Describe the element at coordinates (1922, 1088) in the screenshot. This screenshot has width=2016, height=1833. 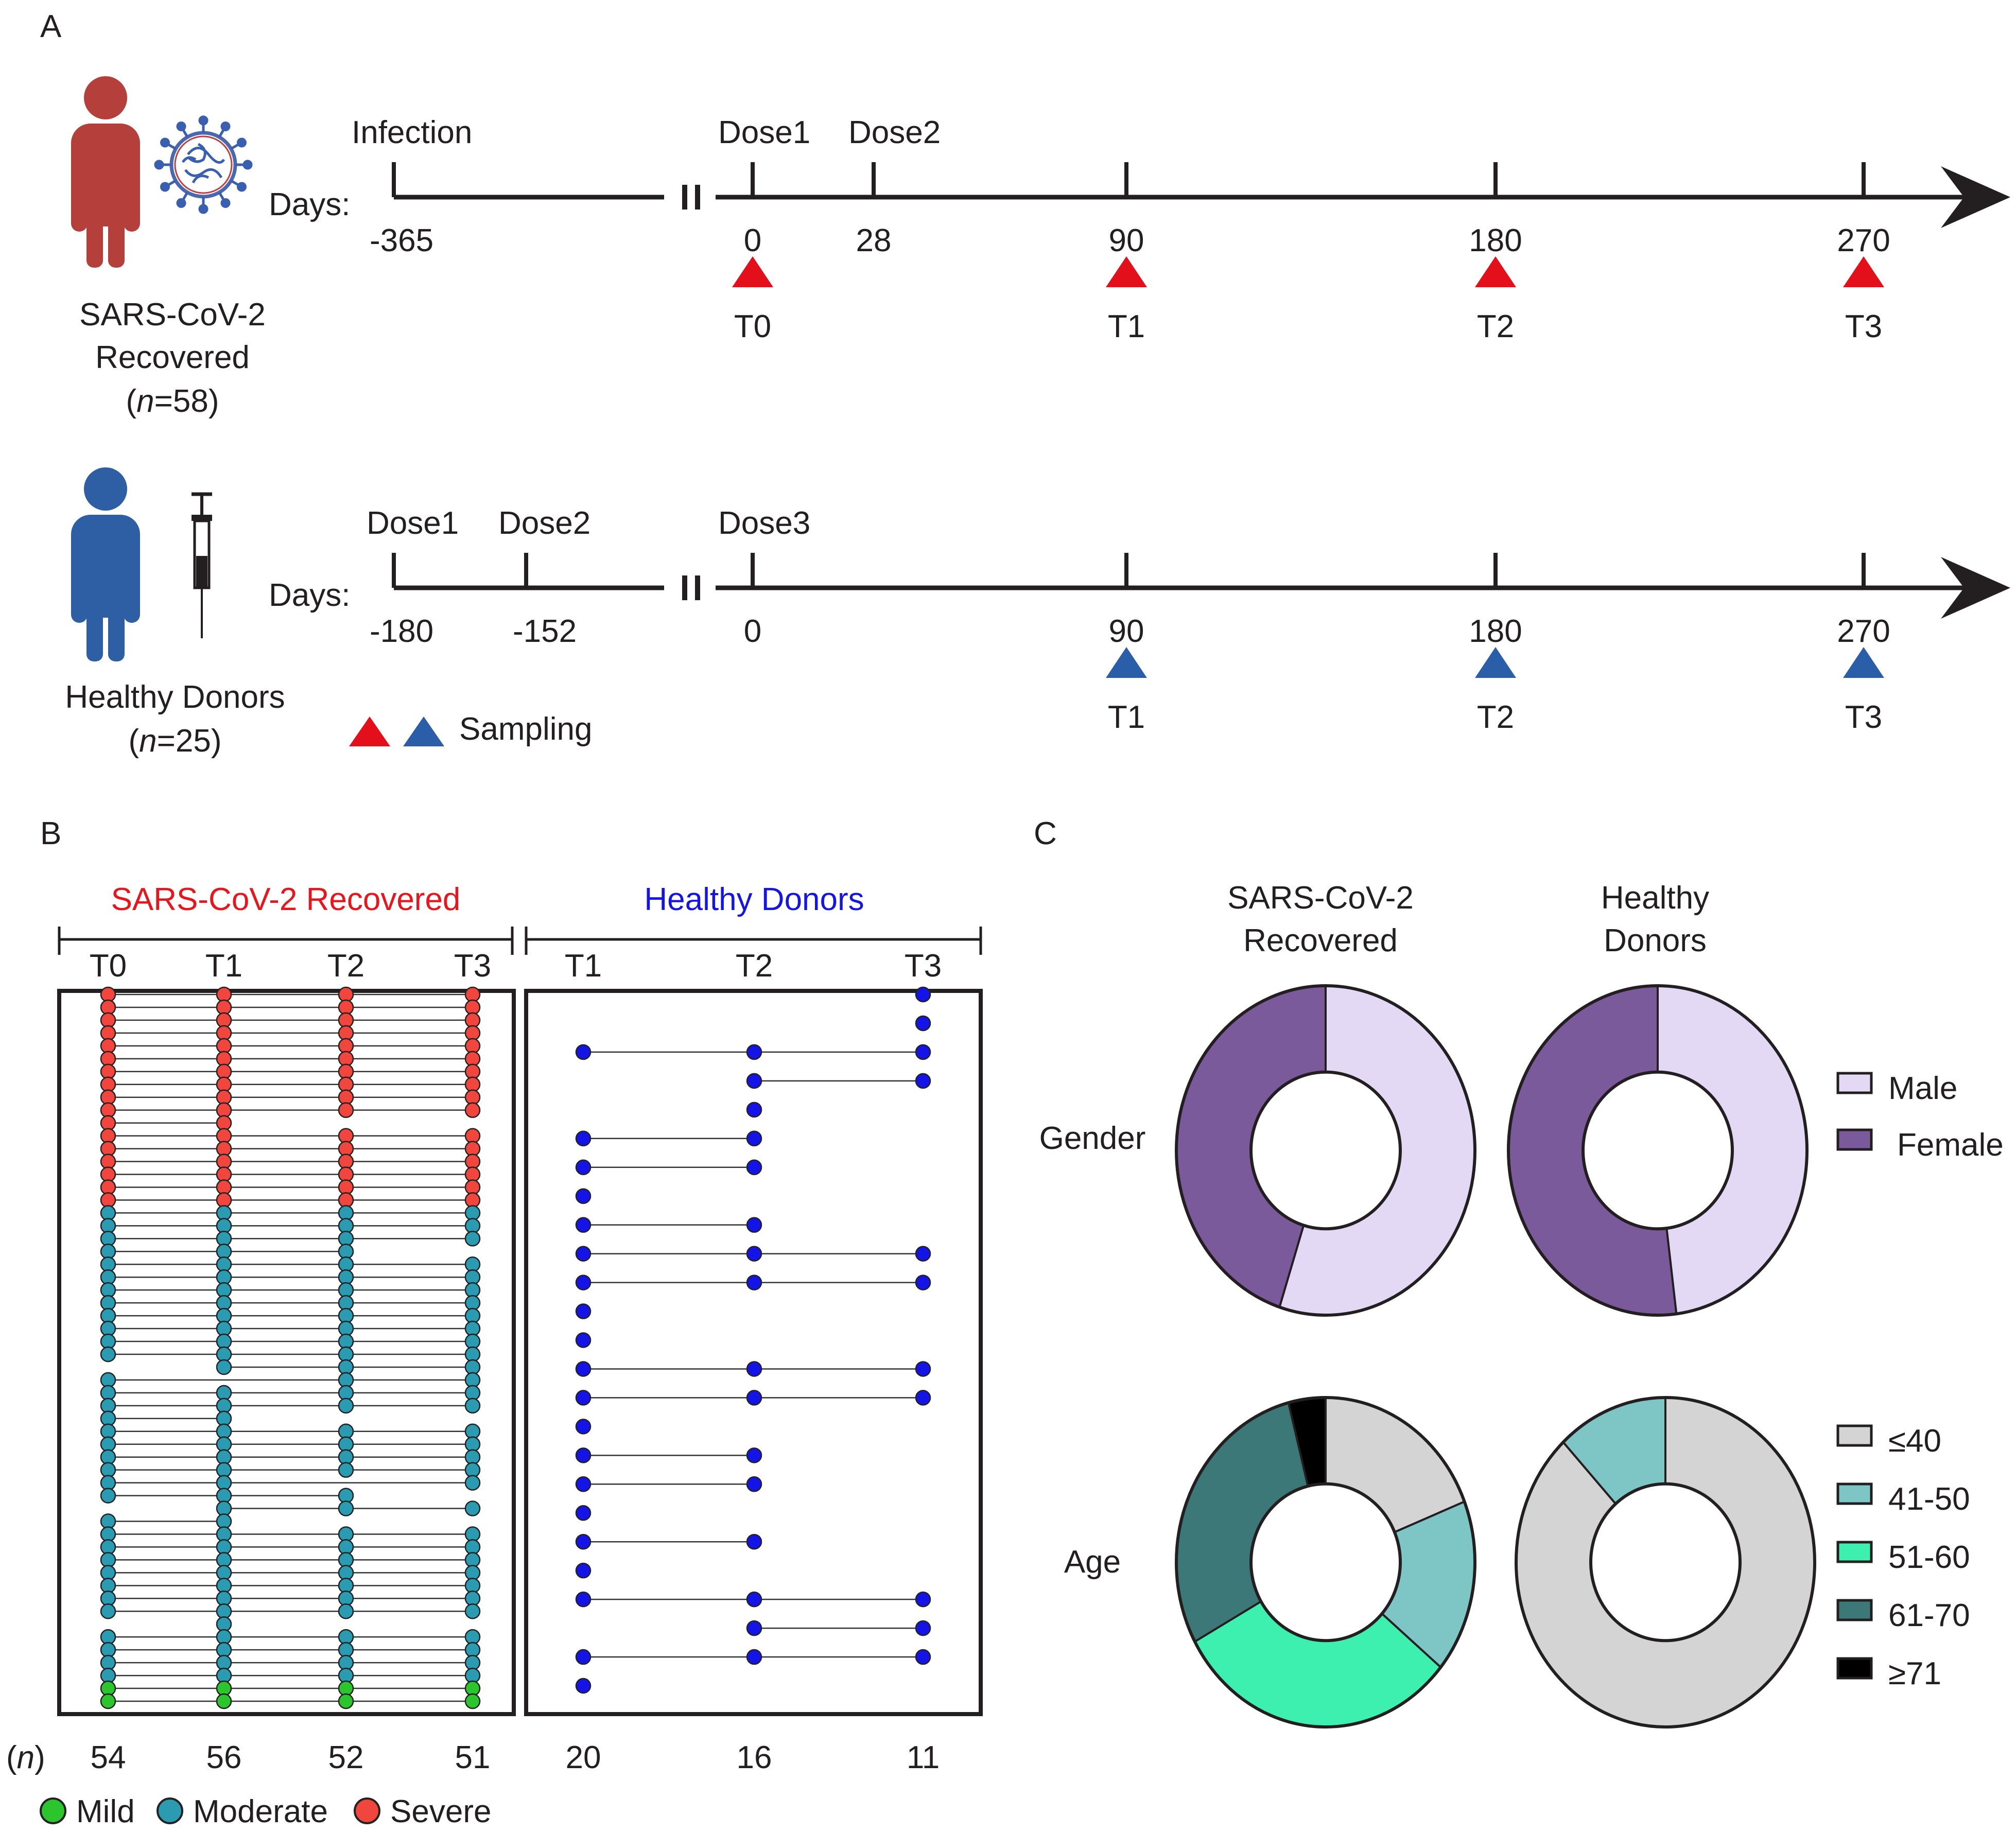
I see `gender-legend-label: Male` at that location.